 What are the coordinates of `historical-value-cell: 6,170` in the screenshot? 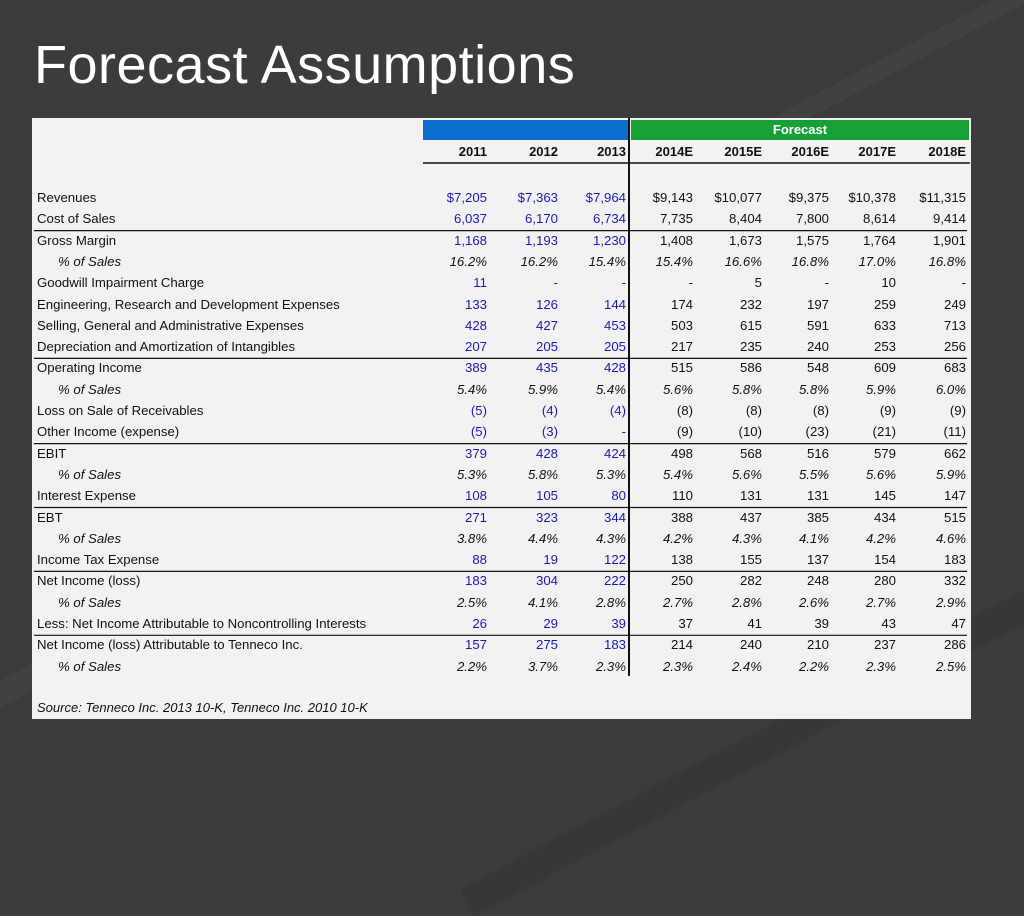 It's located at (541, 219).